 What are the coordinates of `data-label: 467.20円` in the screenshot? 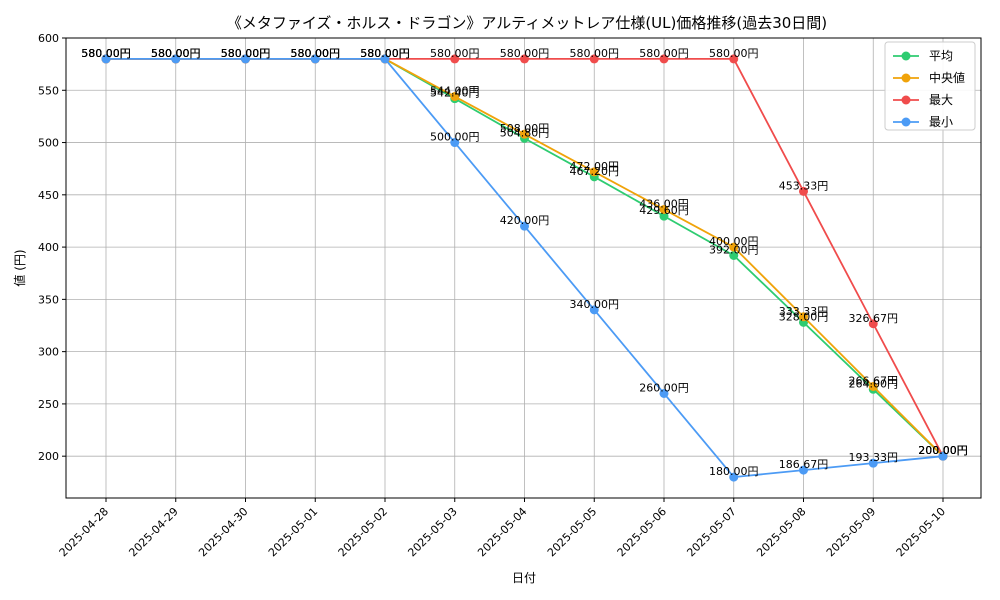 It's located at (595, 171).